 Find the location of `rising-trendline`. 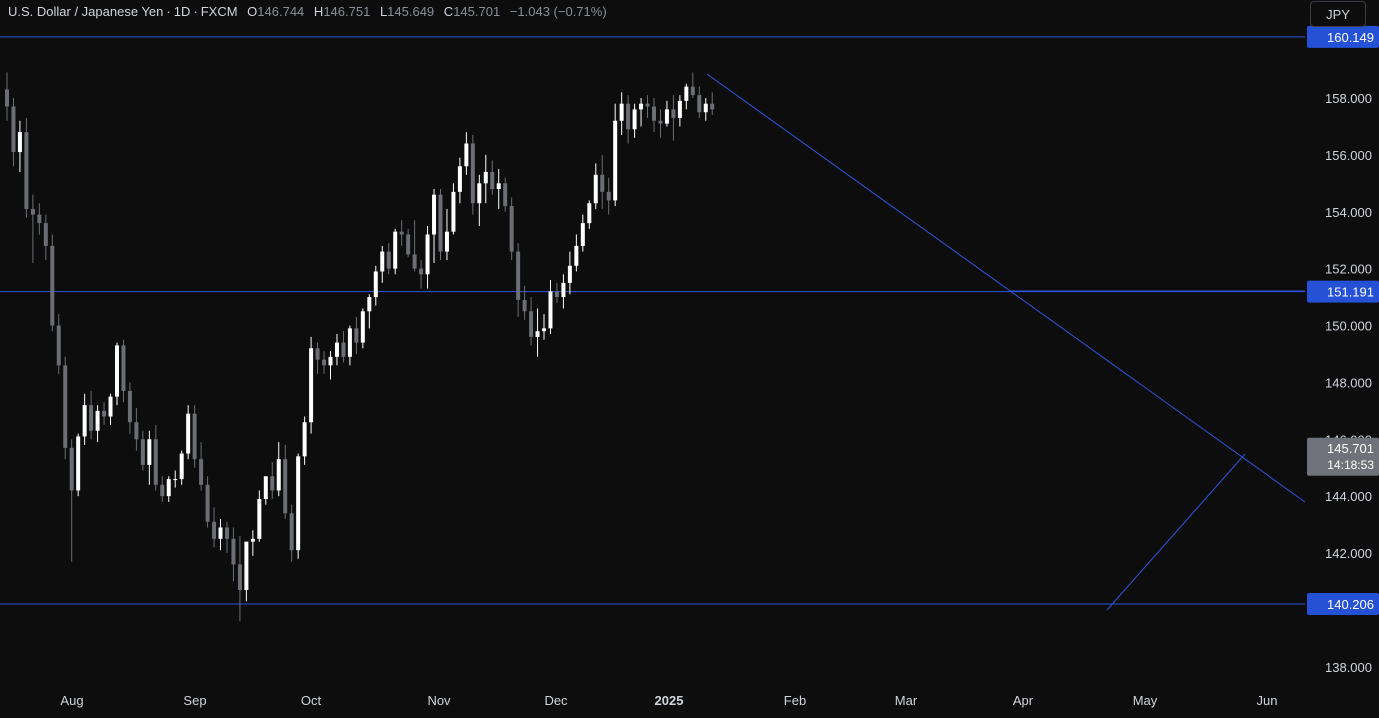

rising-trendline is located at coordinates (1176, 532).